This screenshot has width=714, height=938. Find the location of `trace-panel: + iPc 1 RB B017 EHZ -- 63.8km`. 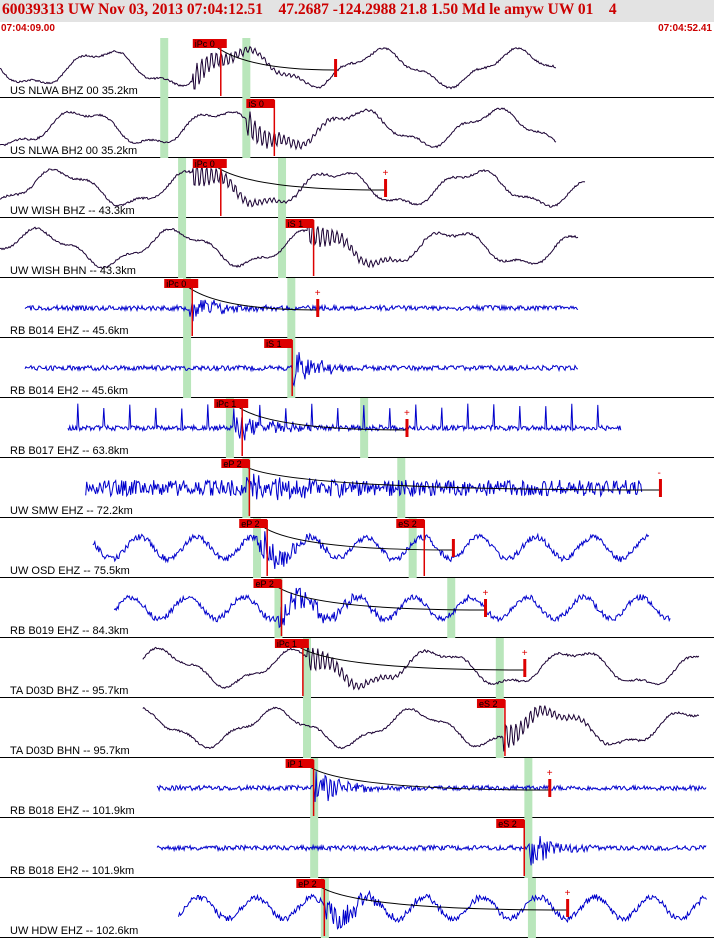

trace-panel: + iPc 1 RB B017 EHZ -- 63.8km is located at coordinates (357, 428).